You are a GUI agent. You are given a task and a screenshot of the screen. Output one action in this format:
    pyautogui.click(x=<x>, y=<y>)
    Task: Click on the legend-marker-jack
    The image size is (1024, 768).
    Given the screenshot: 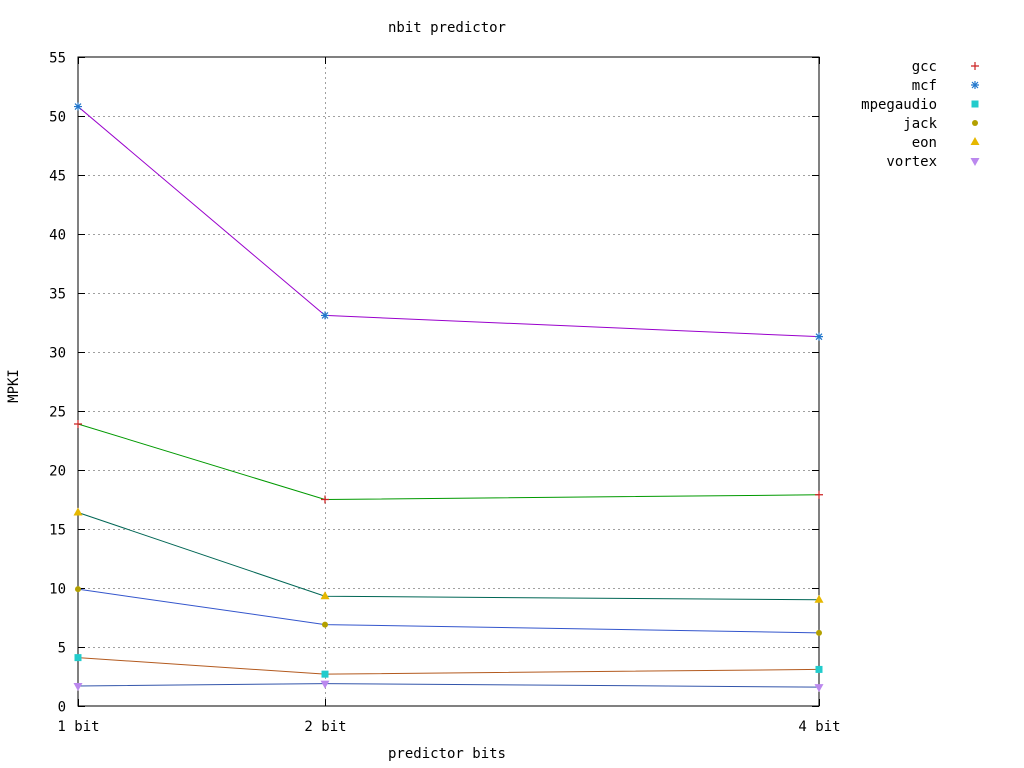 What is the action you would take?
    pyautogui.click(x=975, y=123)
    